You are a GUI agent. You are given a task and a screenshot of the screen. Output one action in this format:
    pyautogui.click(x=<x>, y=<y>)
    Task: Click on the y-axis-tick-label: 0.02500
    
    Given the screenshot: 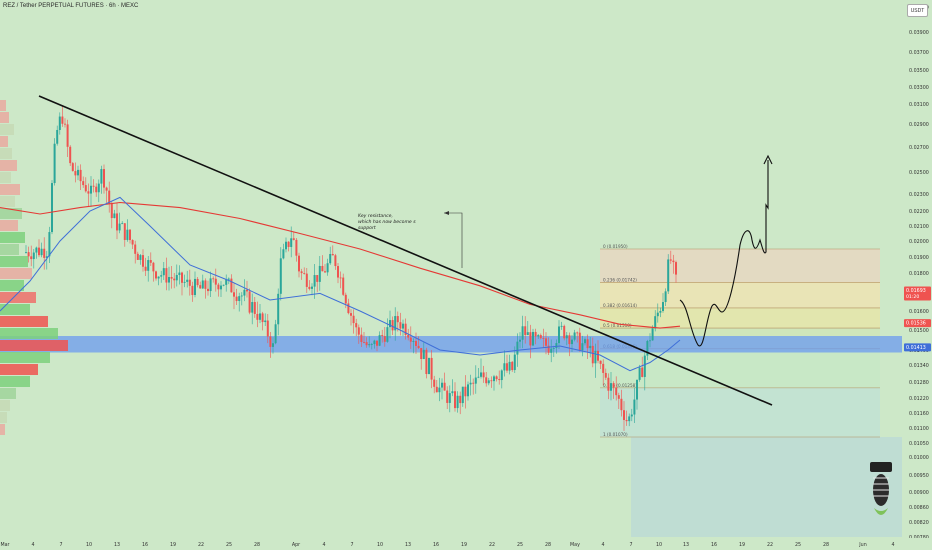 What is the action you would take?
    pyautogui.click(x=919, y=173)
    